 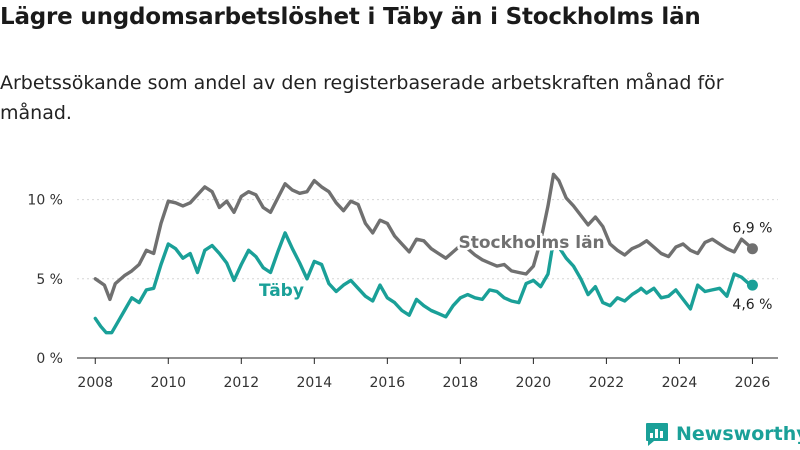 What do you see at coordinates (461, 383) in the screenshot?
I see `x-tick-label: 2018` at bounding box center [461, 383].